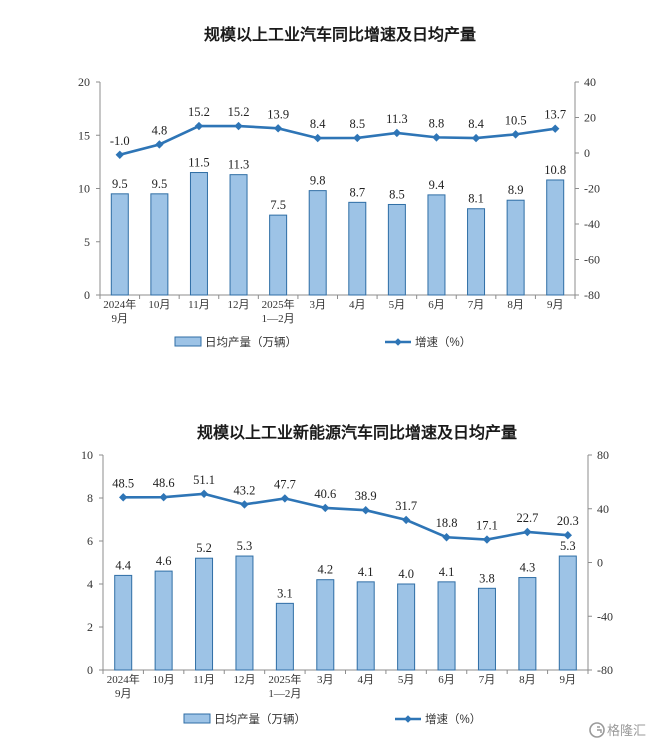 This screenshot has width=660, height=744. I want to click on chart-2-category-label-9: 6月, so click(446, 680).